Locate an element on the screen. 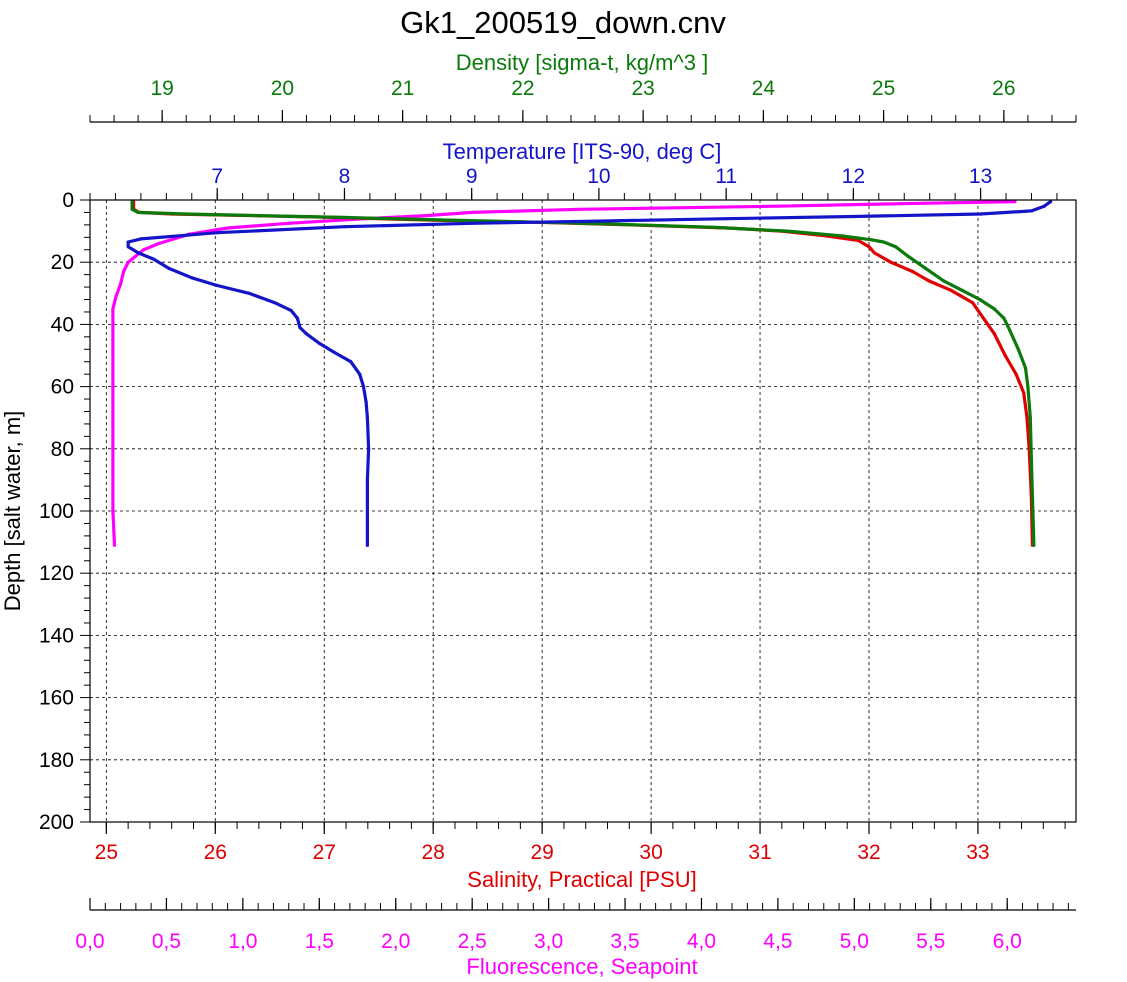 Image resolution: width=1127 pixels, height=982 pixels. temperature-tick-label: 8 is located at coordinates (345, 176).